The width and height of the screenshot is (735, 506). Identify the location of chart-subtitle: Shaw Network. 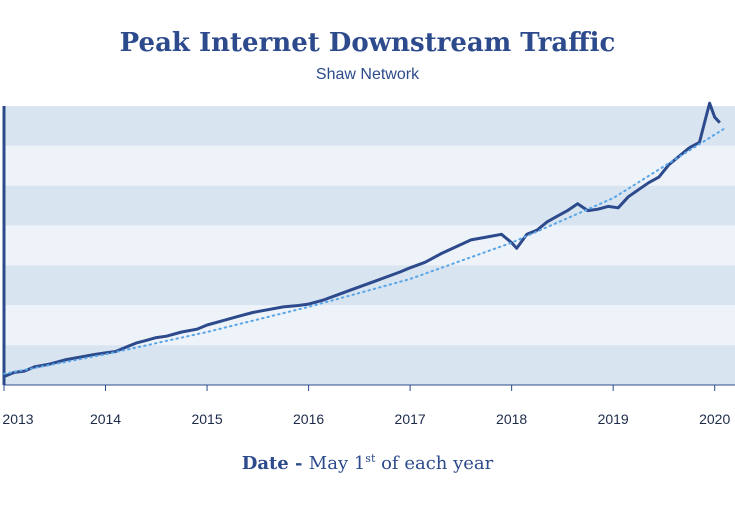
(367, 74).